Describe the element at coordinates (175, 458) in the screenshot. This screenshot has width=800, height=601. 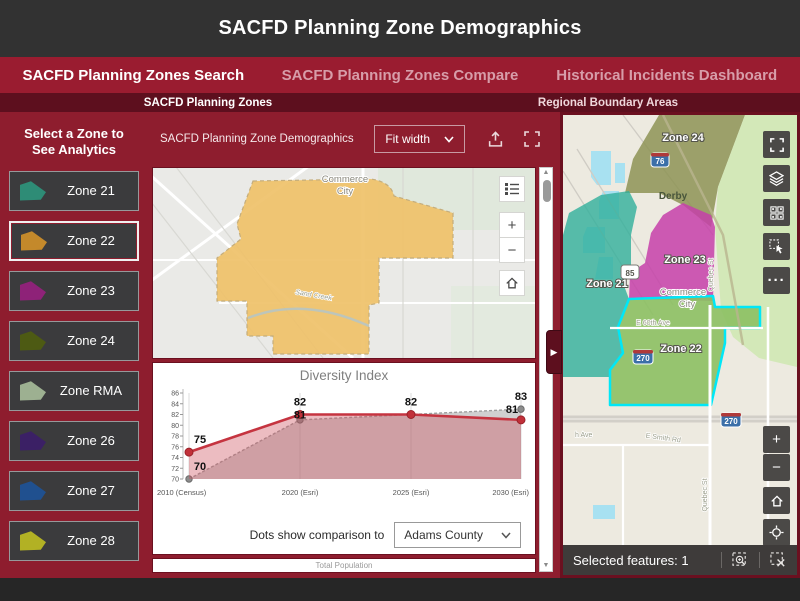
I see `svg-text: 74` at that location.